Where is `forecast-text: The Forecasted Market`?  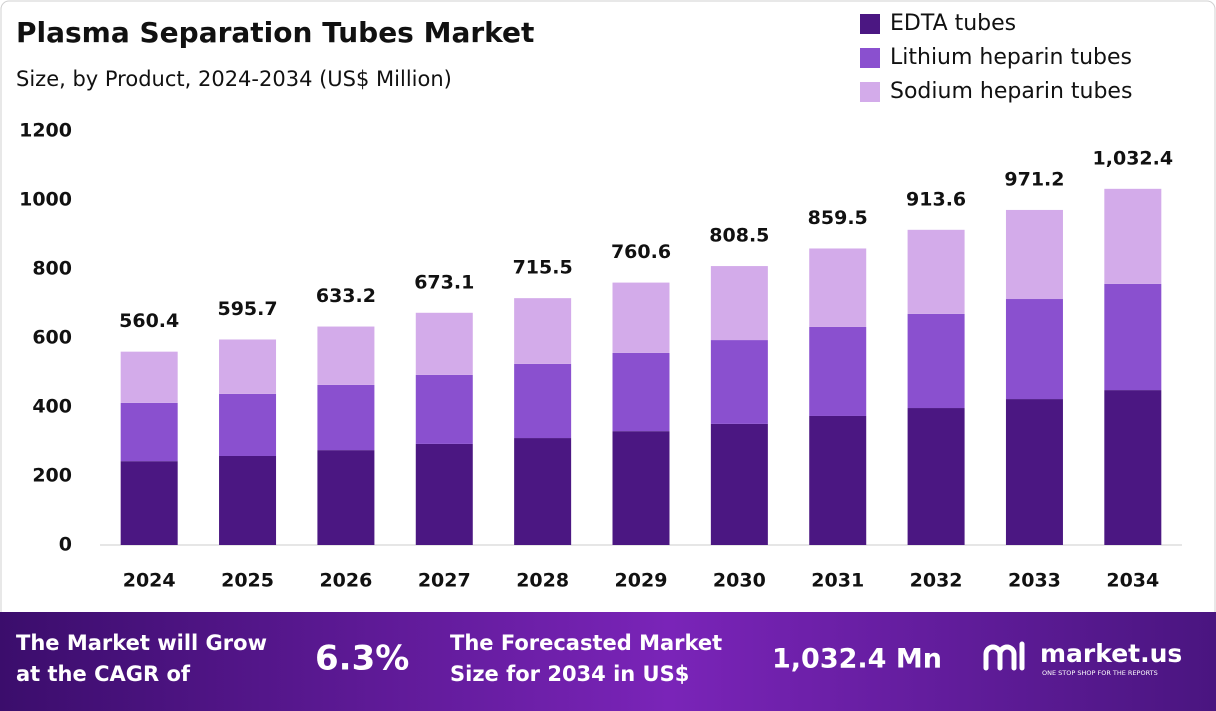
forecast-text: The Forecasted Market is located at coordinates (586, 643).